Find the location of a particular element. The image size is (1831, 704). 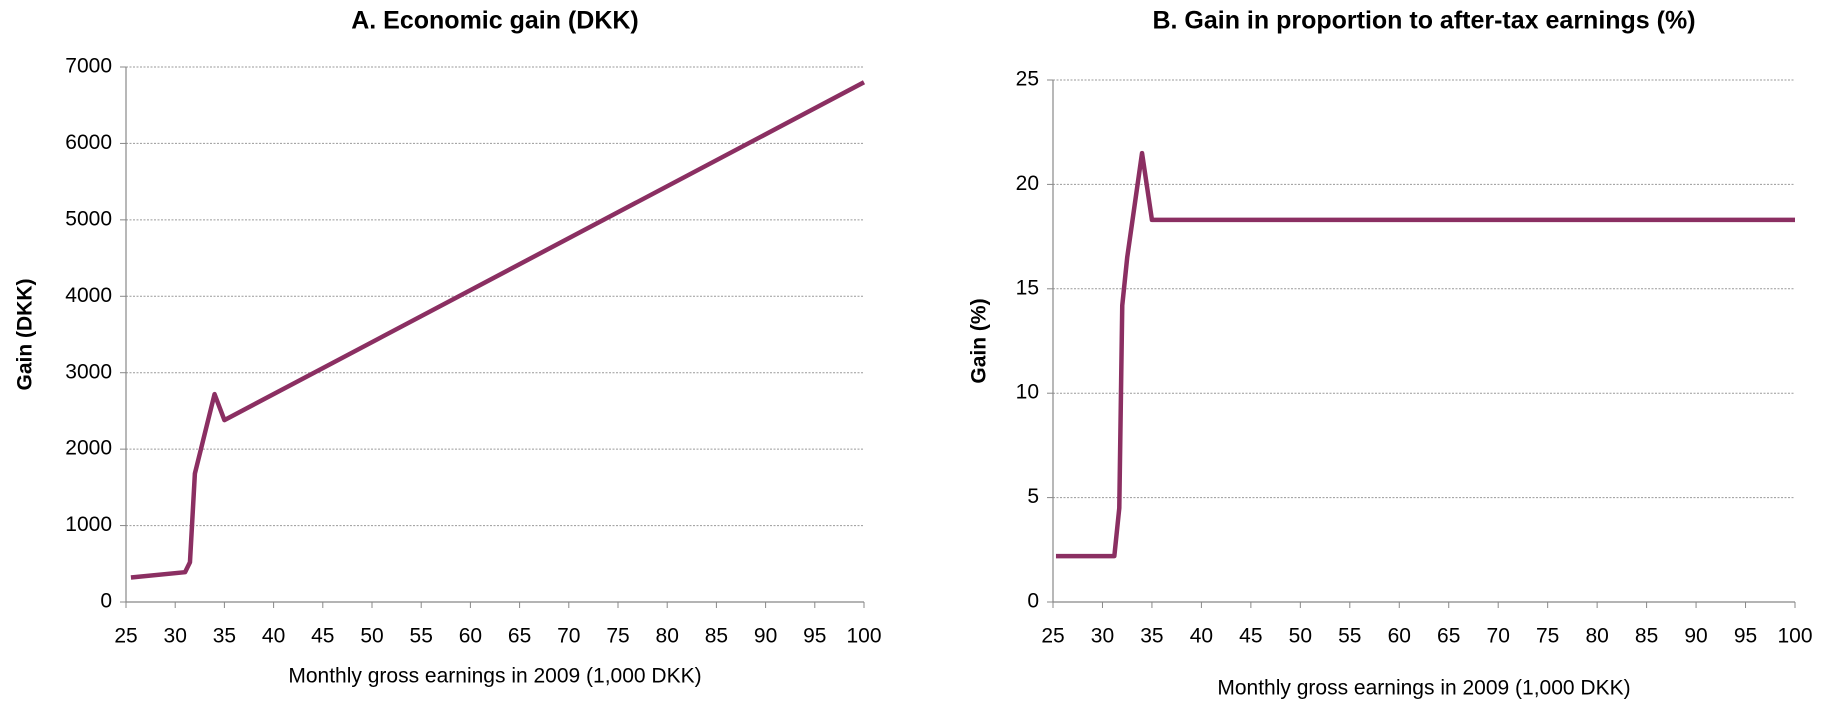

y-tick-label: 6000 is located at coordinates (88, 142).